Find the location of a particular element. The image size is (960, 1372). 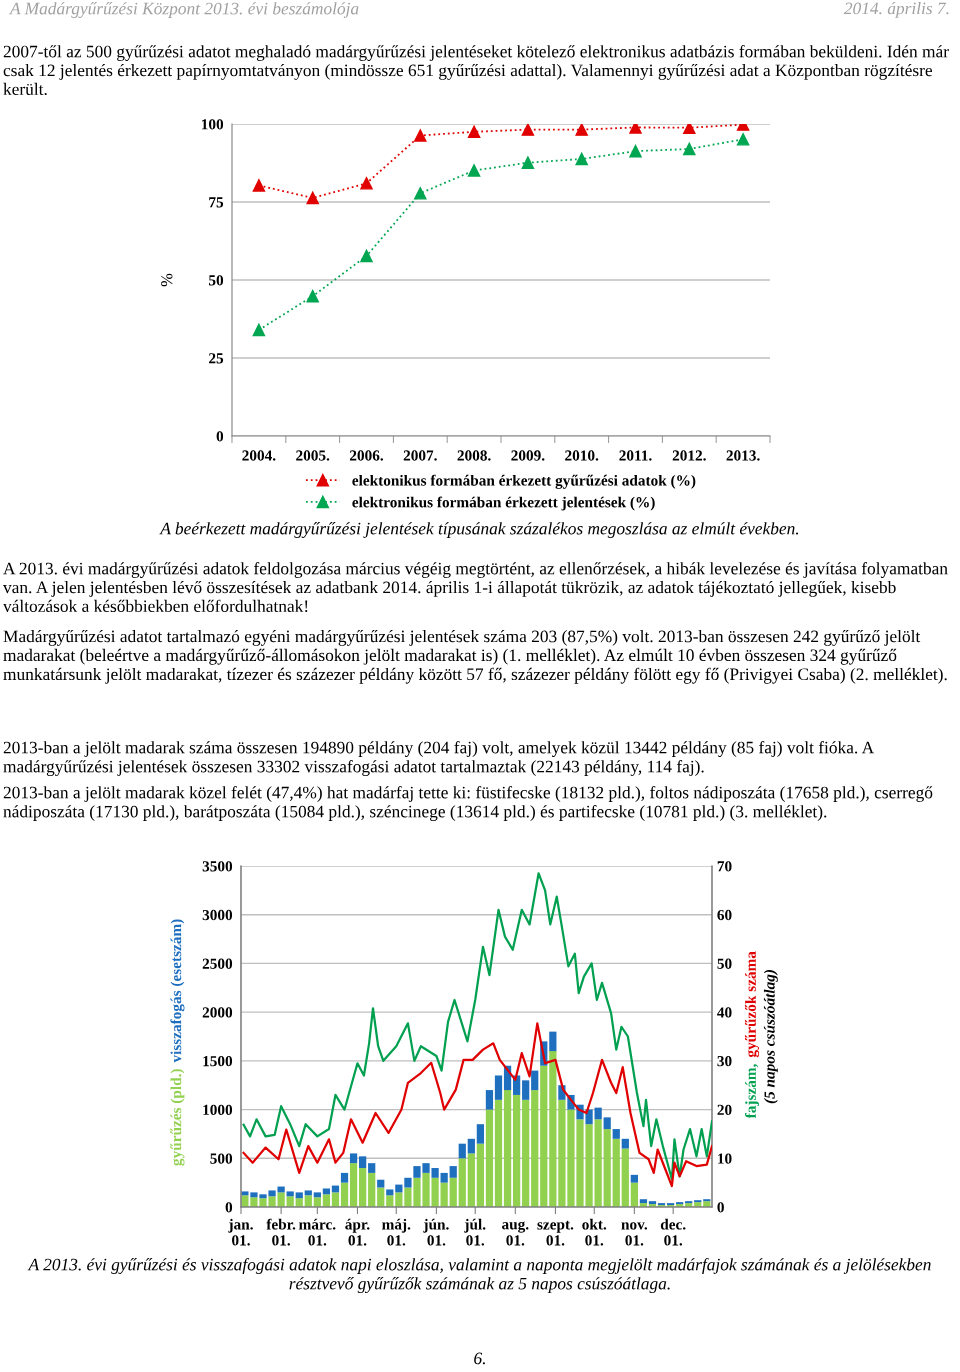

text: A beérkezett madárgyűrűzési jelentések típusának százalékos megoszlása az elmúlt években. is located at coordinates (479, 530).